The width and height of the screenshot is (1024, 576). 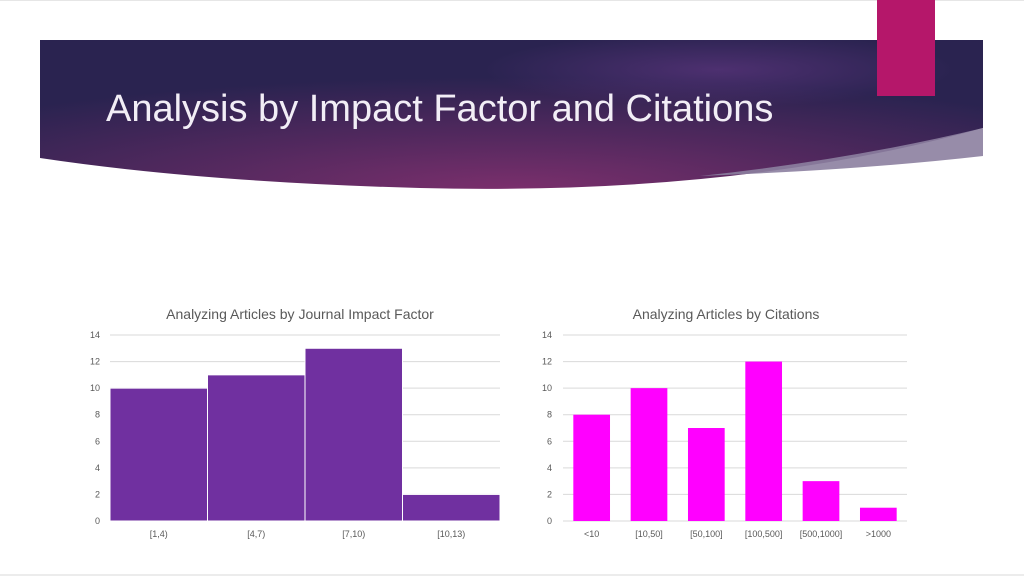 What do you see at coordinates (821, 534) in the screenshot?
I see `x-tick-label: [500,1000]` at bounding box center [821, 534].